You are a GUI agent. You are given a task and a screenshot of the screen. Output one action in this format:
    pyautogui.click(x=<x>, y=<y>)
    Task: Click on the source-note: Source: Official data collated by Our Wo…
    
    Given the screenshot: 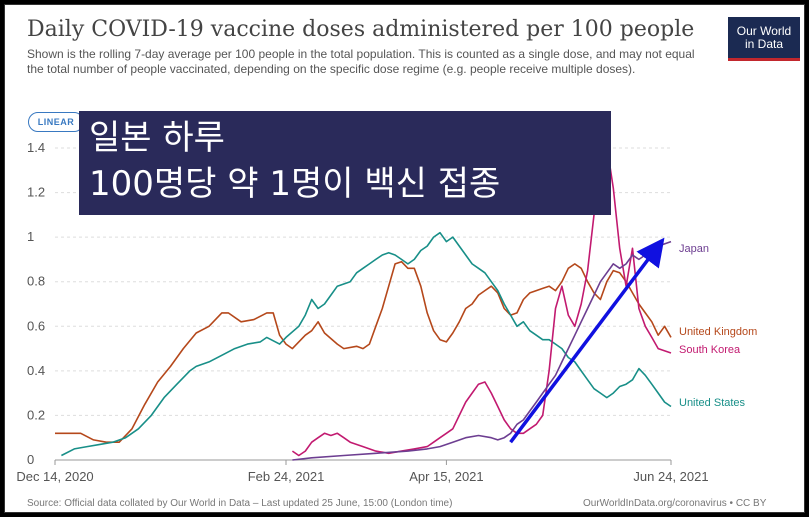 What is the action you would take?
    pyautogui.click(x=240, y=503)
    